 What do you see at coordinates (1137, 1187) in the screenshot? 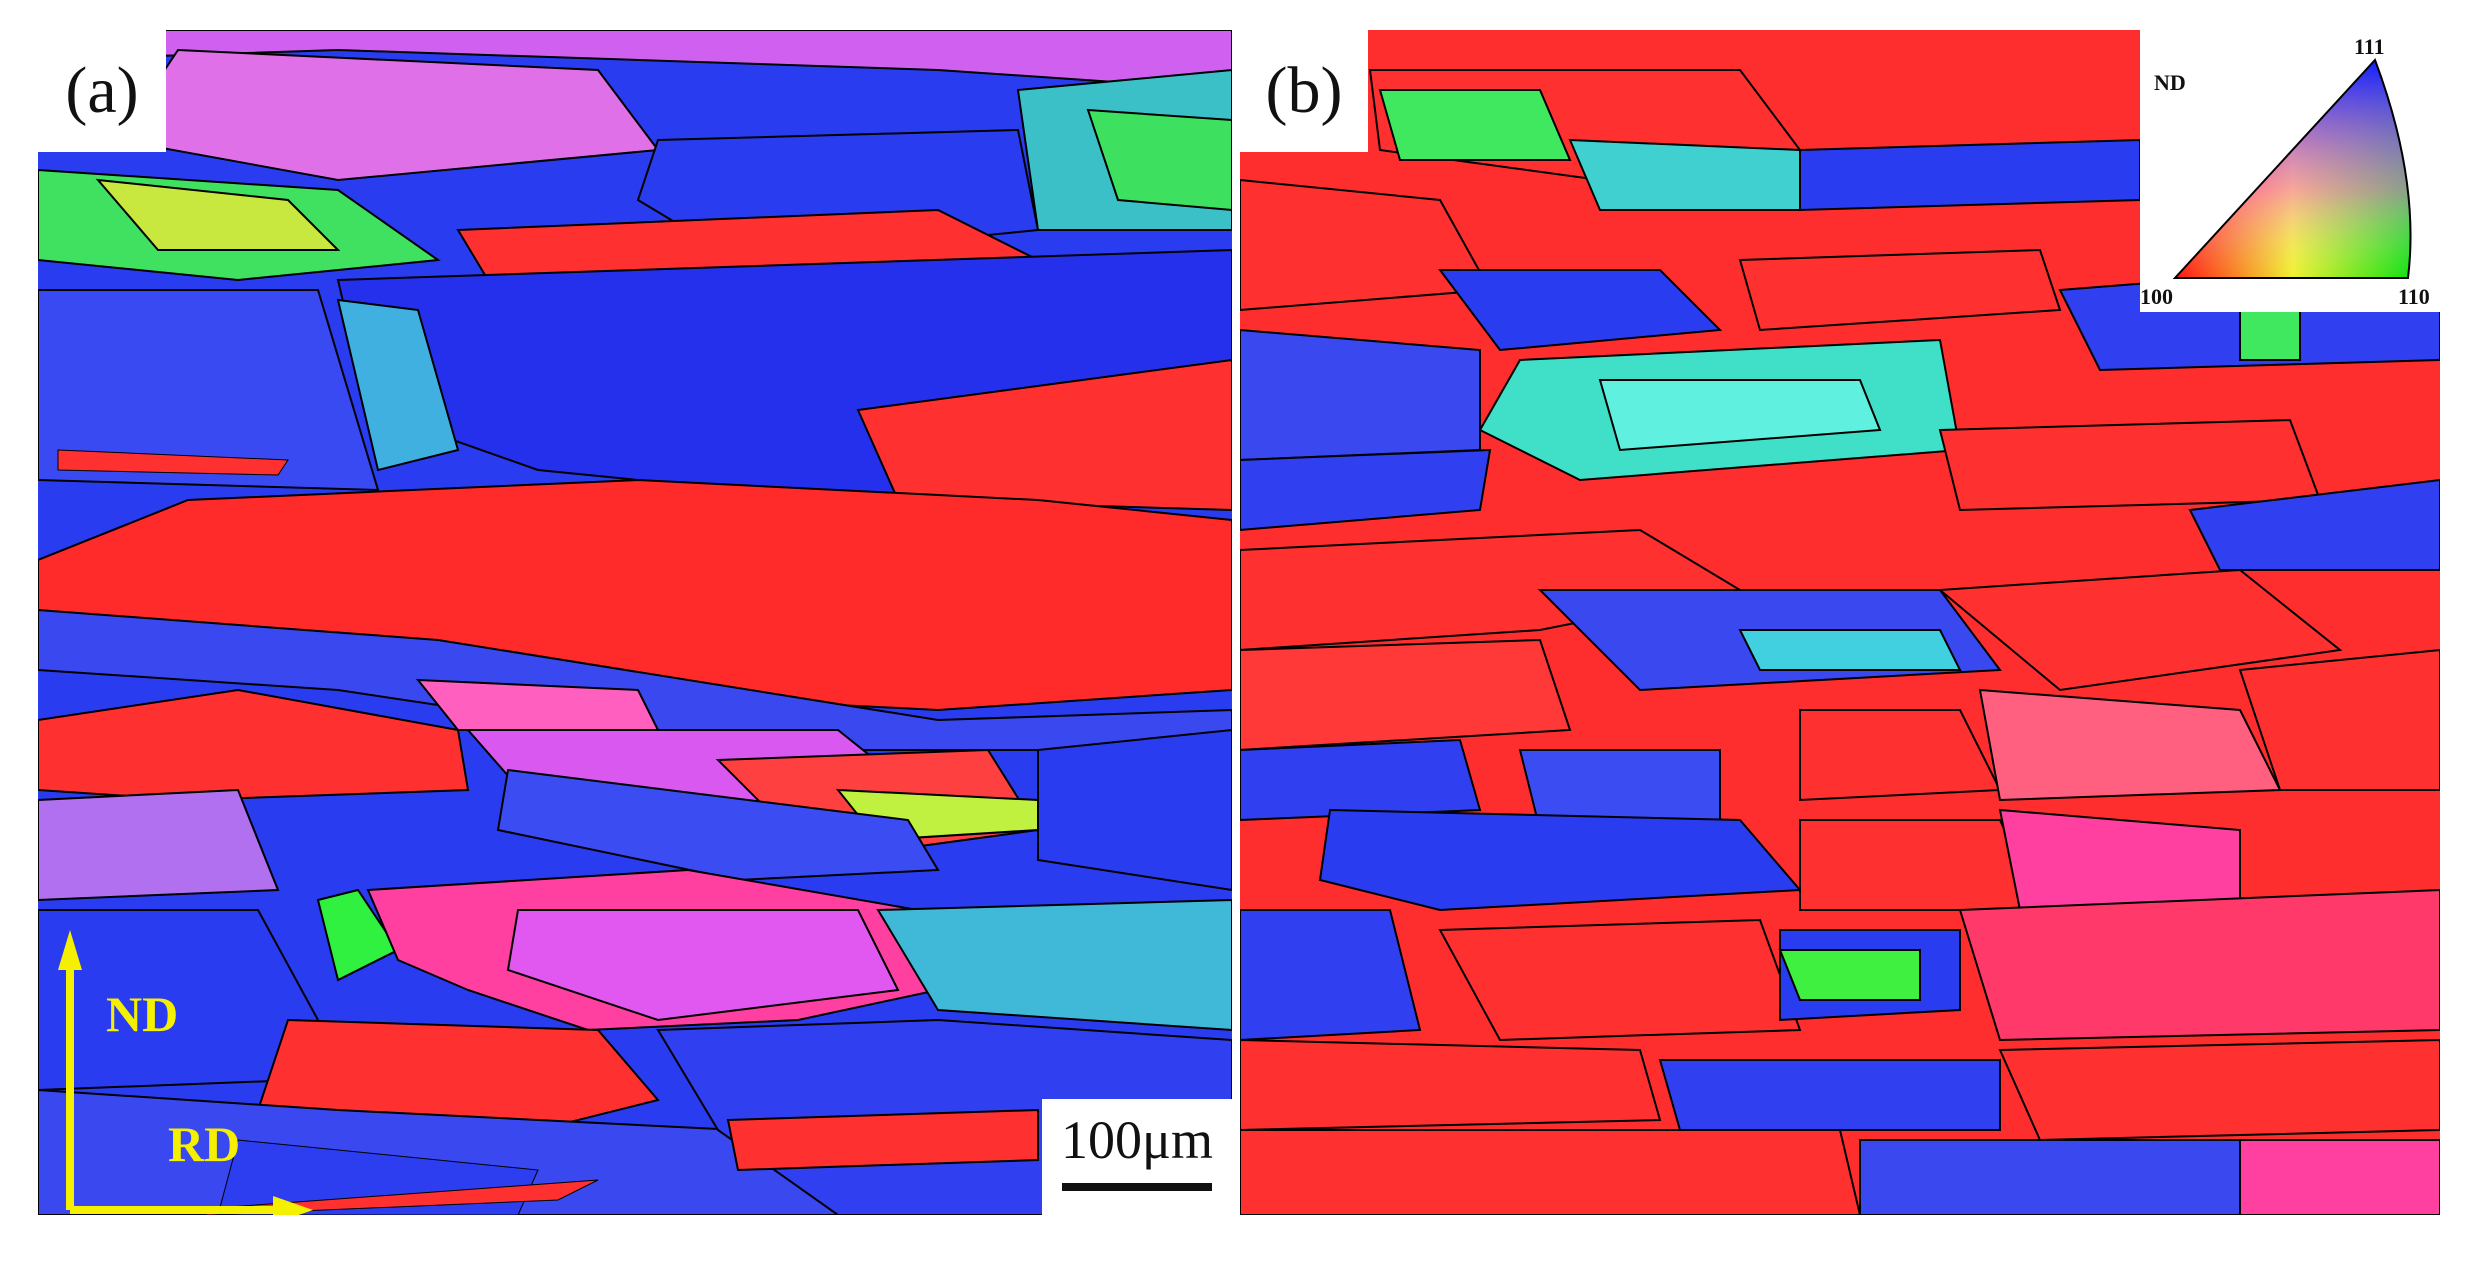
I see `scale-bar-line` at bounding box center [1137, 1187].